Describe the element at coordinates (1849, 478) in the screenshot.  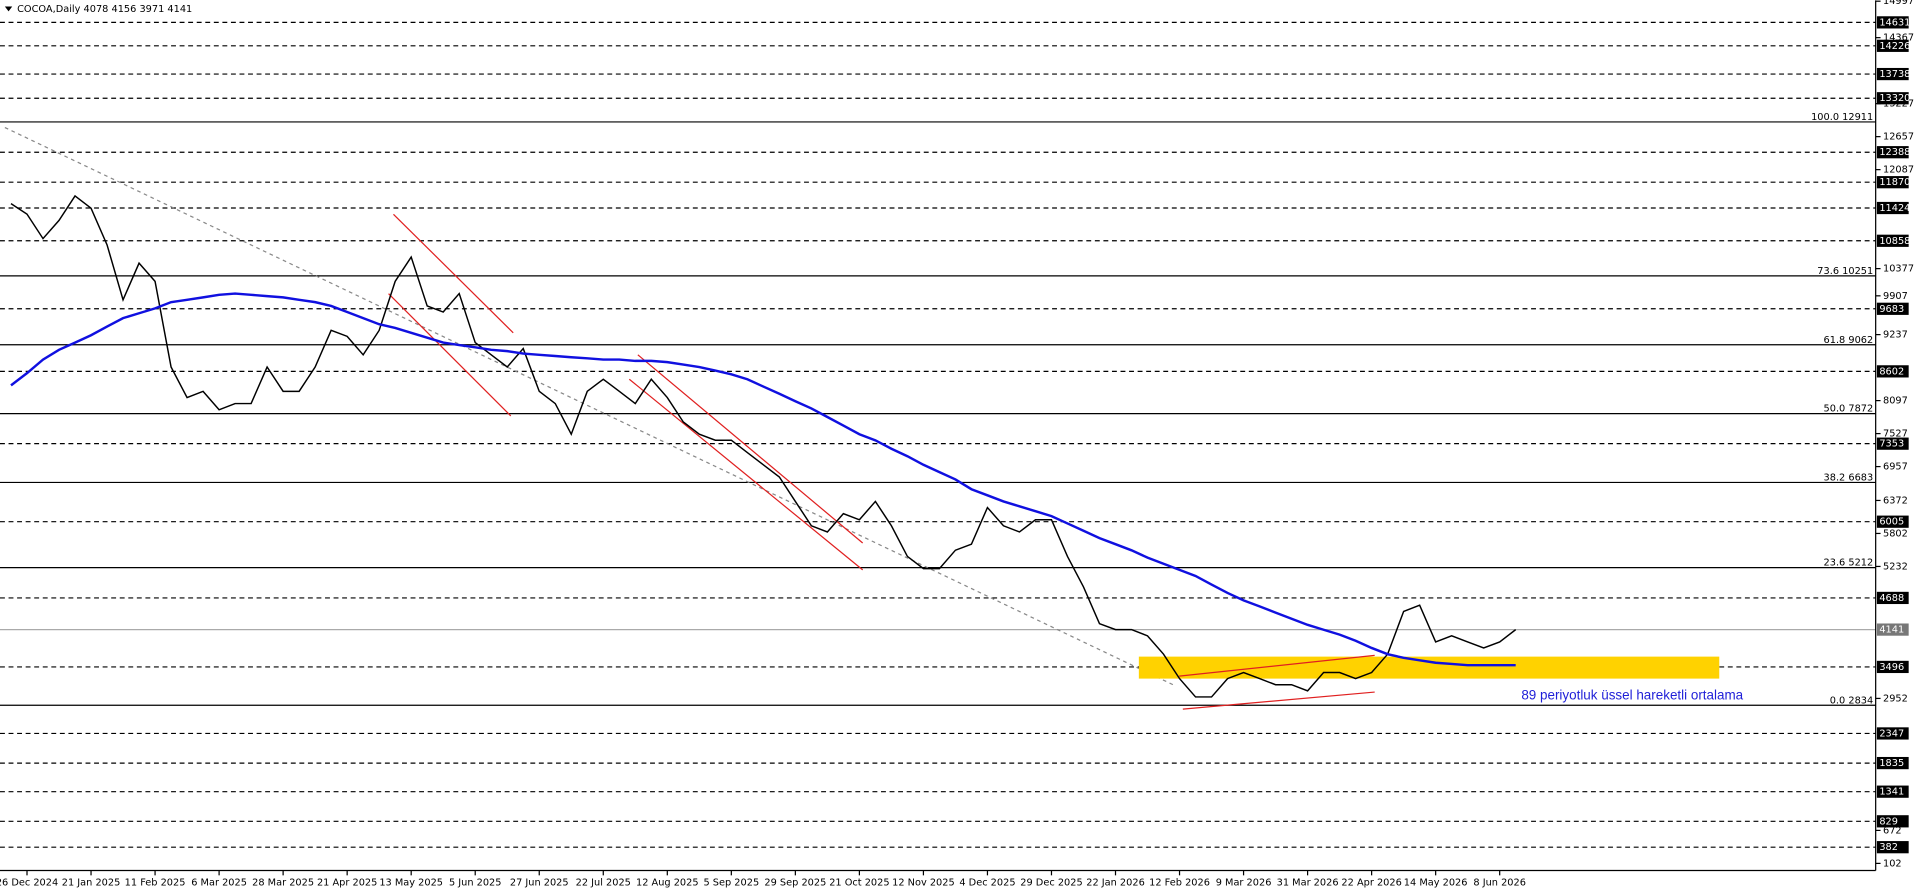
I see `fib-label: 38.2 6683` at that location.